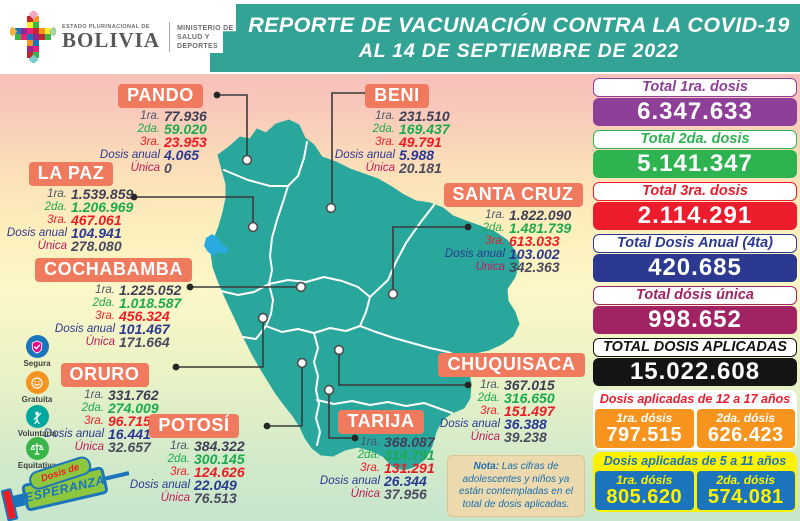  I want to click on total-value: 5.141.347, so click(695, 164).